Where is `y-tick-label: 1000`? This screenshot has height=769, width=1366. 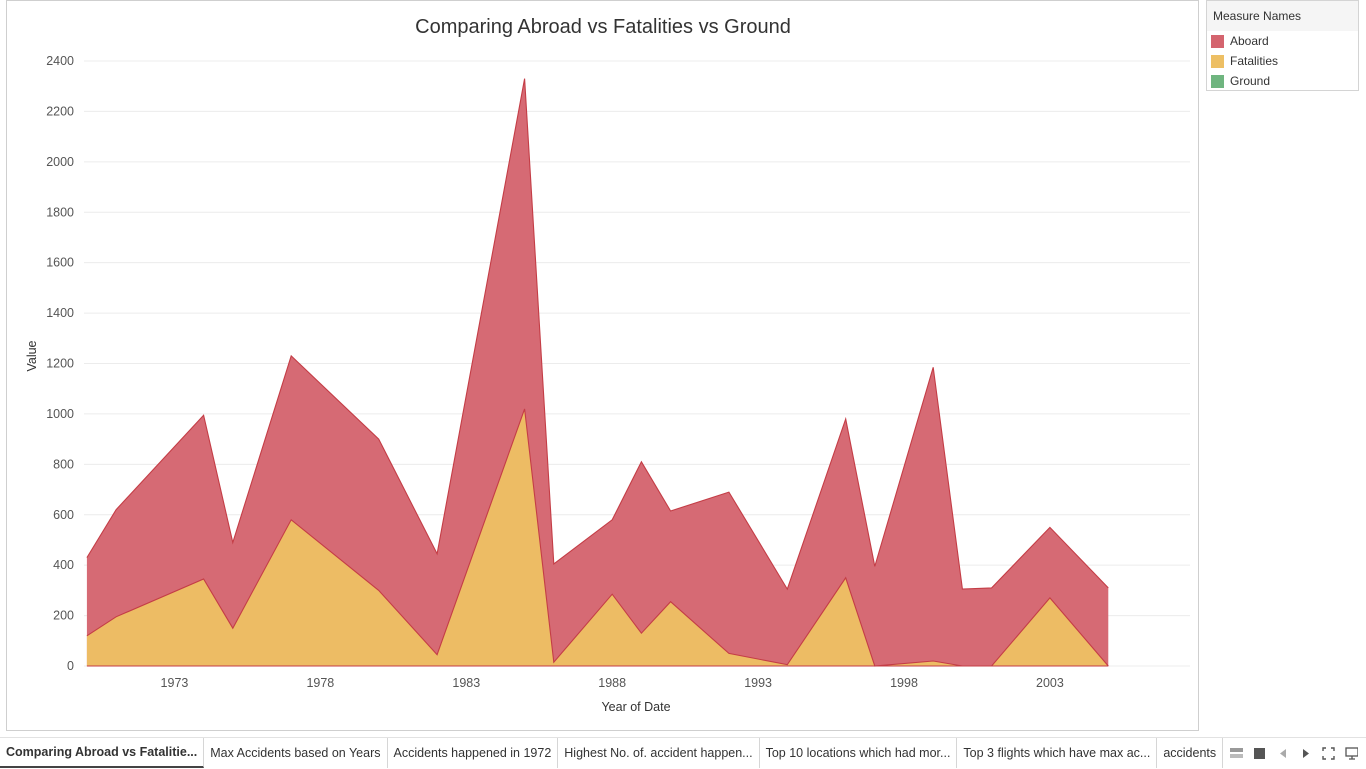
y-tick-label: 1000 is located at coordinates (60, 414).